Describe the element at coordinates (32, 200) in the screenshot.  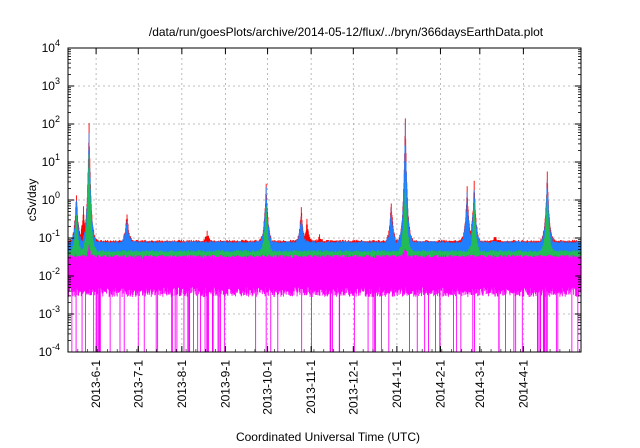
I see `y-axis-label: cSv/day` at that location.